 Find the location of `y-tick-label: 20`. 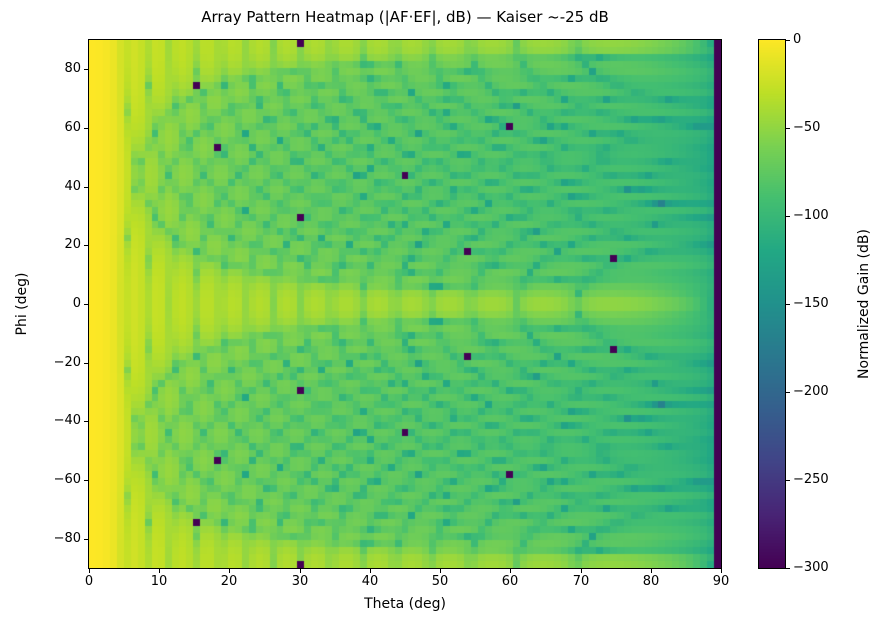

y-tick-label: 20 is located at coordinates (72, 244).